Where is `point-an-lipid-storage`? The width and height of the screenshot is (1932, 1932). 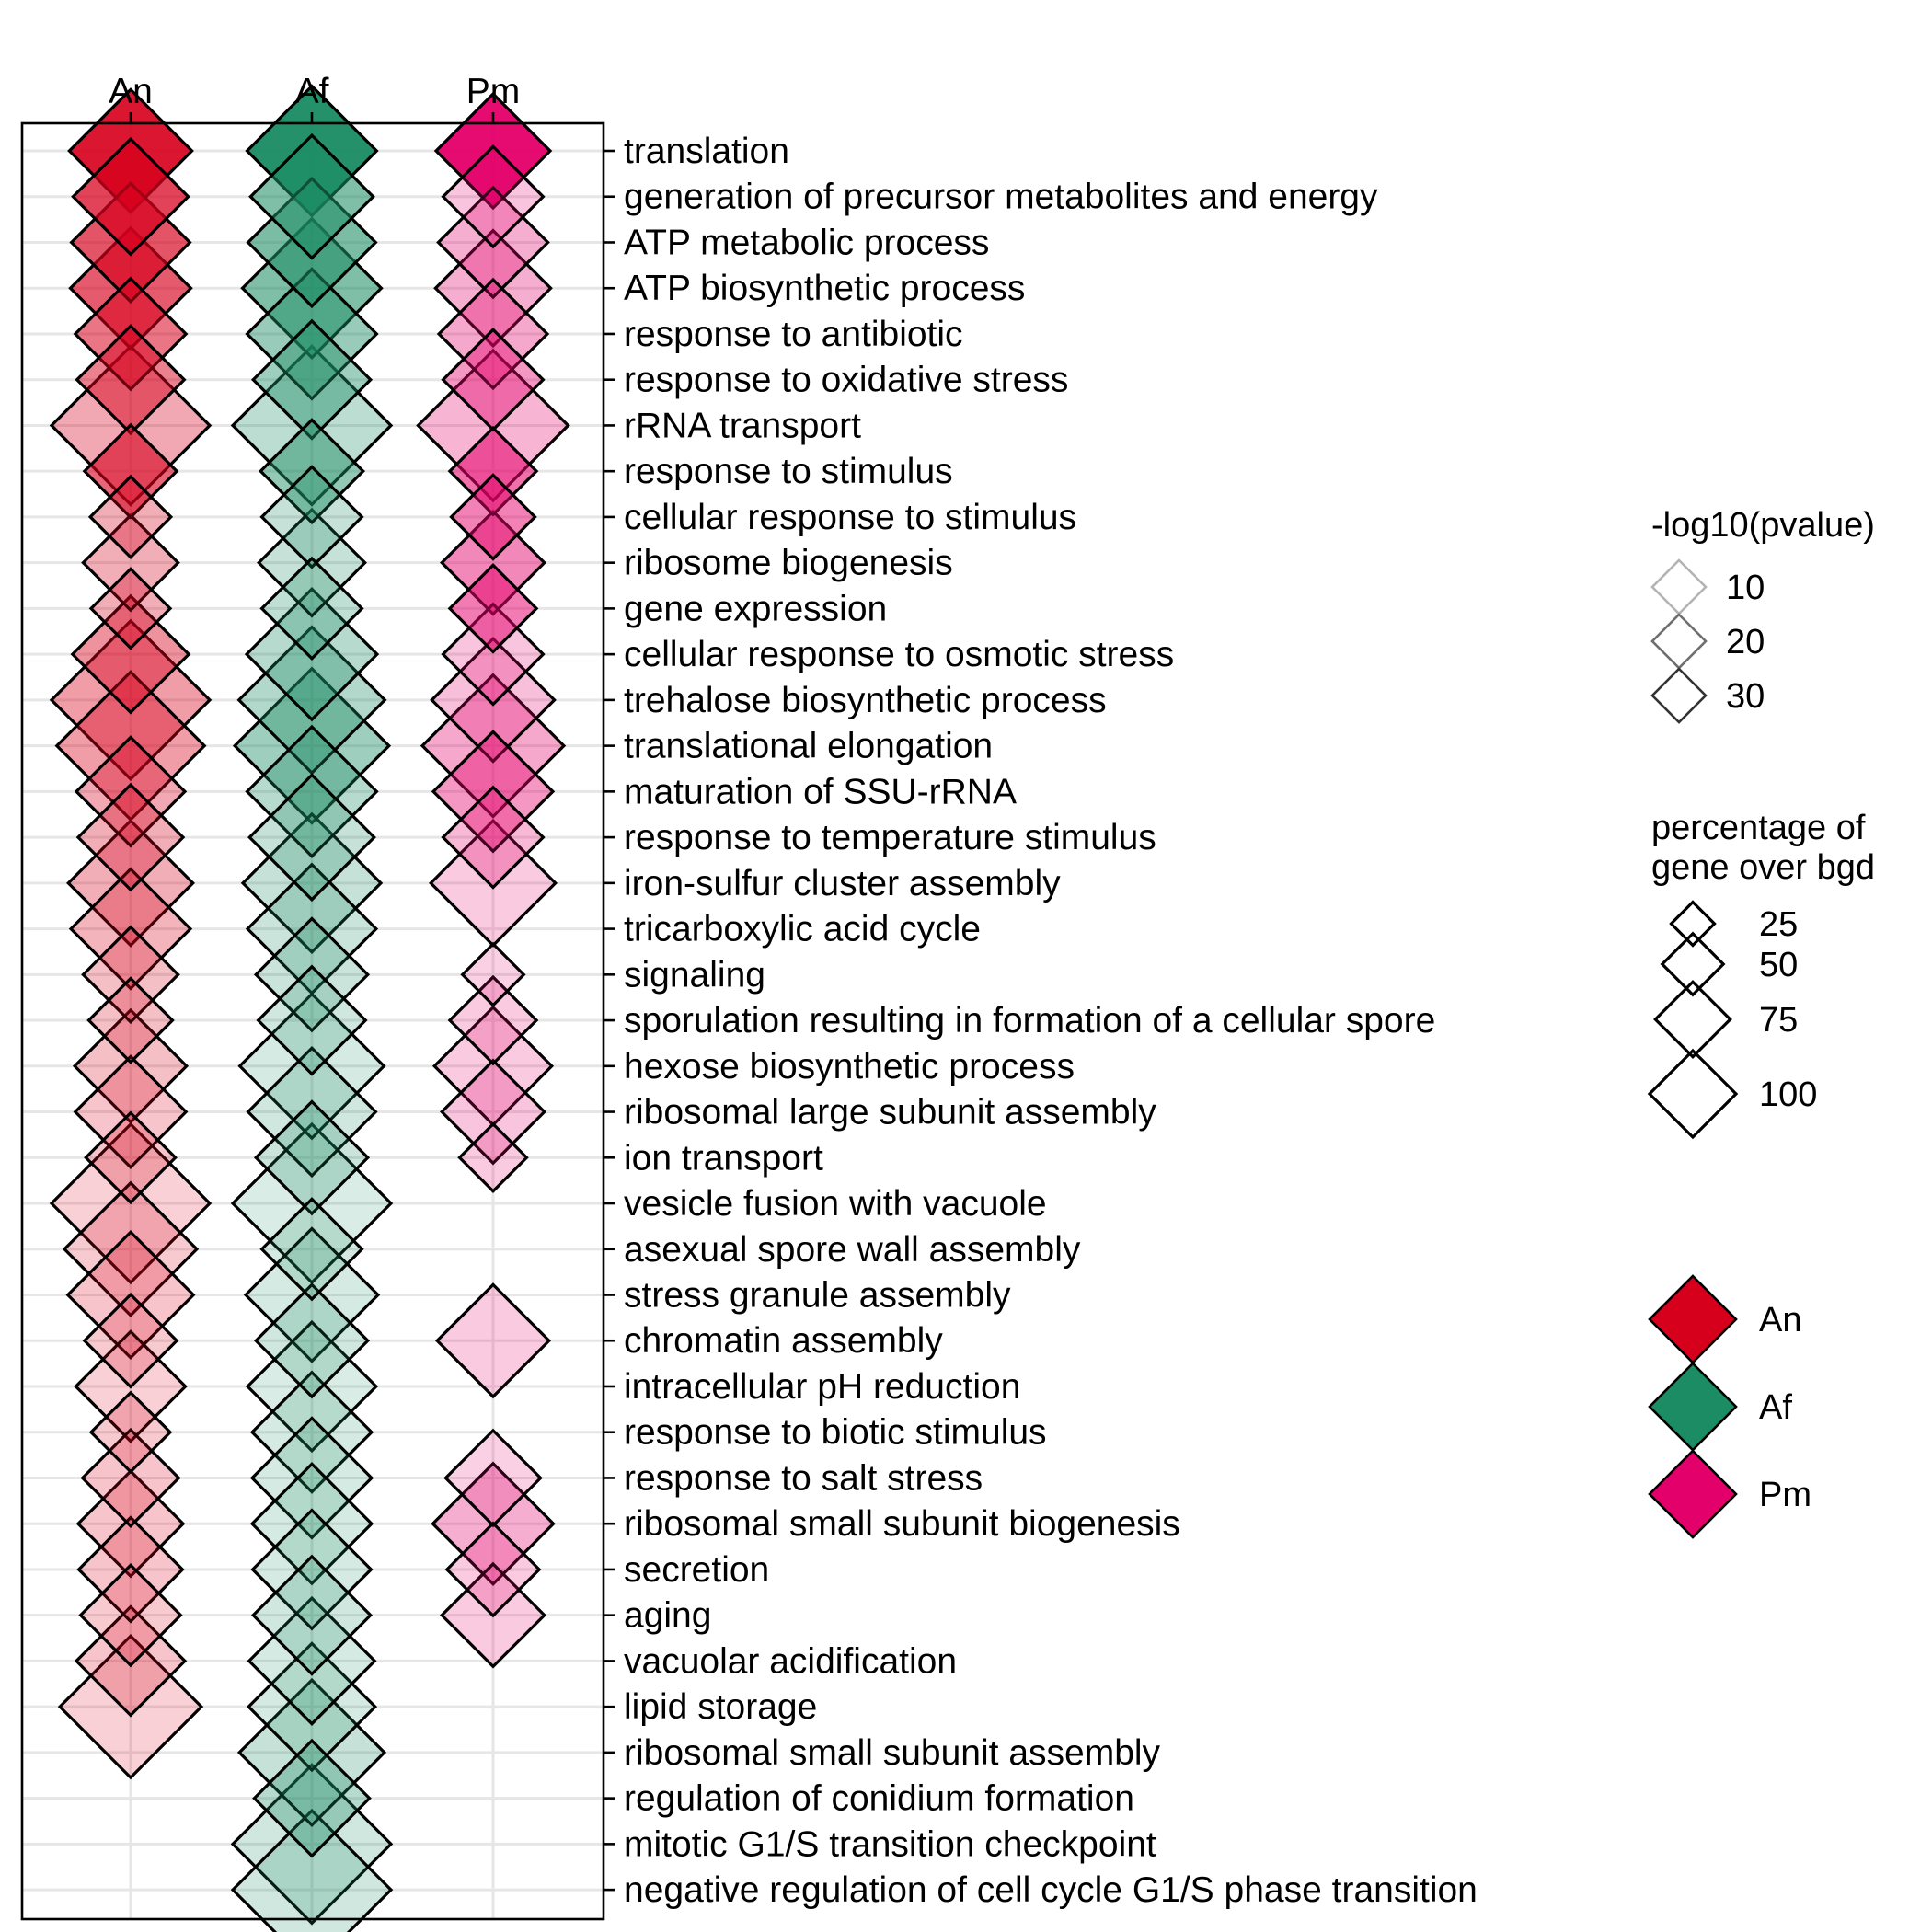 point-an-lipid-storage is located at coordinates (130, 1706).